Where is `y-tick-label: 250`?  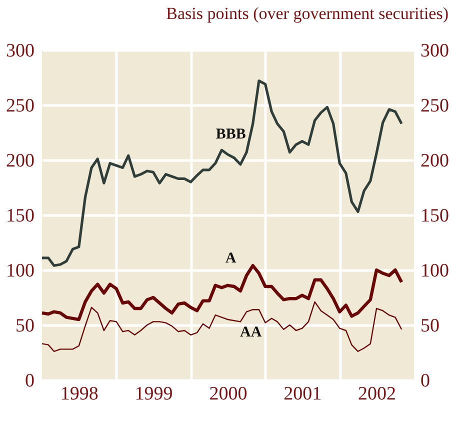 y-tick-label: 250 is located at coordinates (20, 106).